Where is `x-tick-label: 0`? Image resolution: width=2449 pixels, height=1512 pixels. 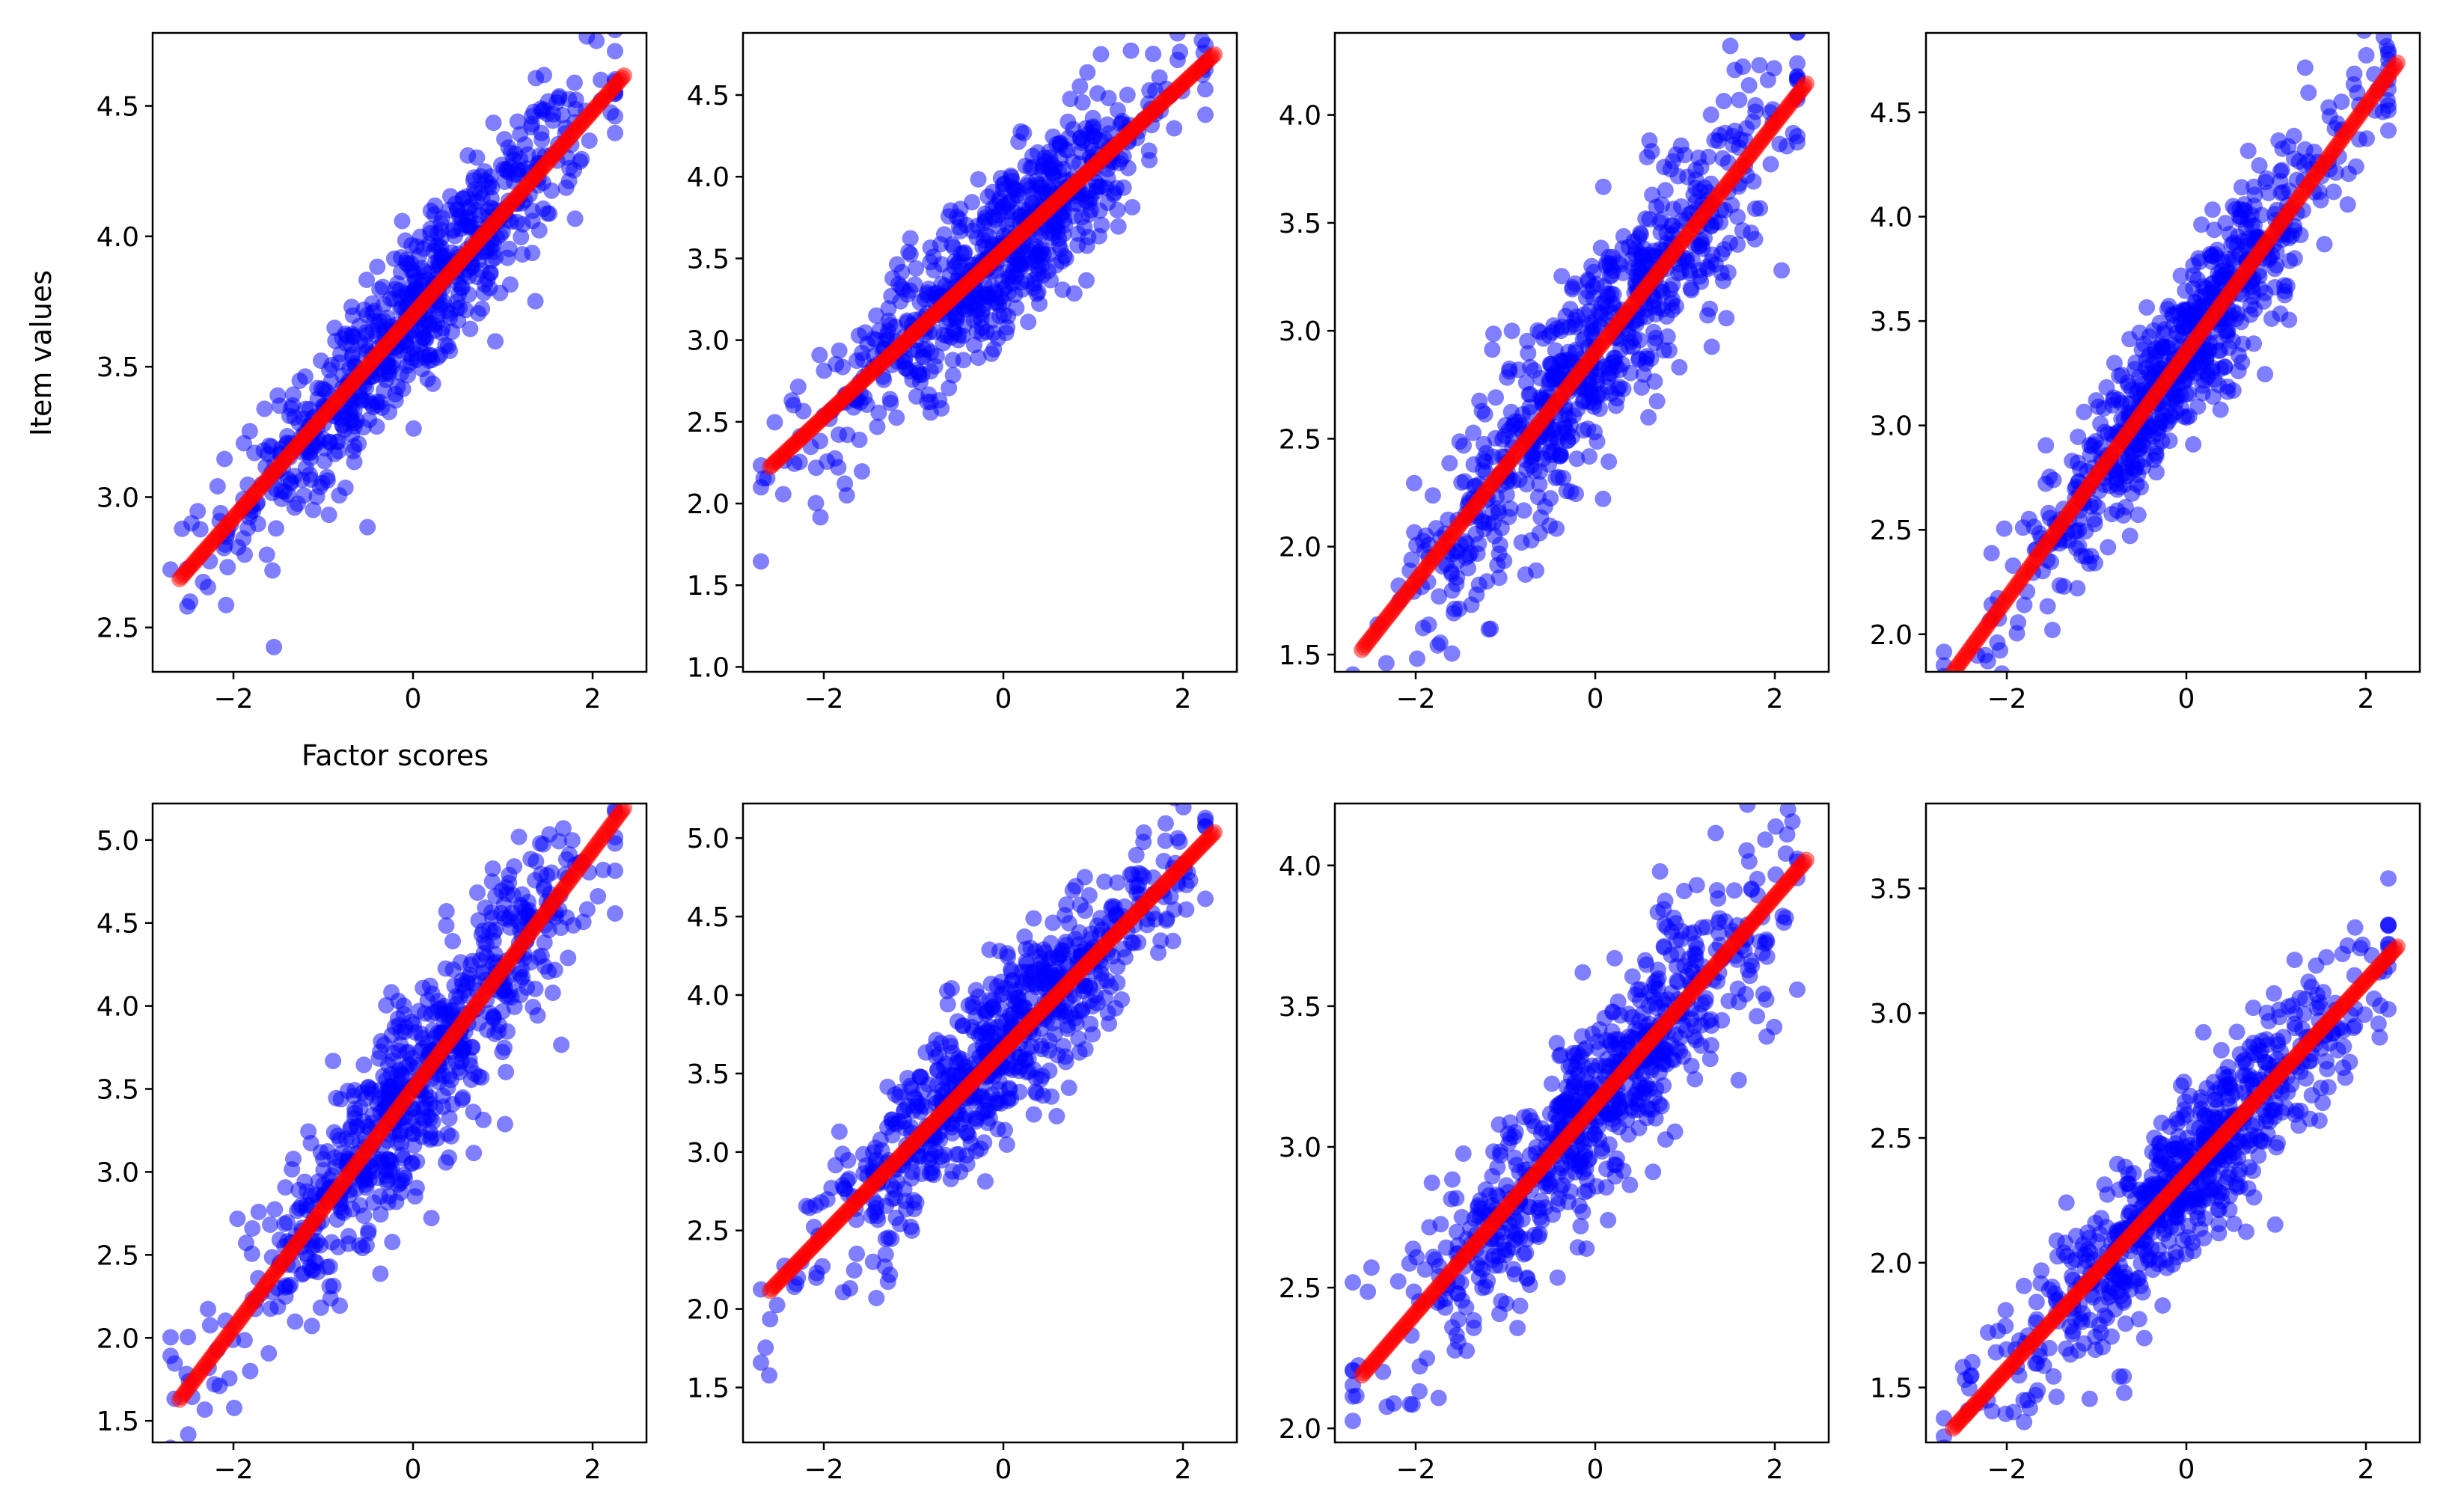
x-tick-label: 0 is located at coordinates (414, 1469).